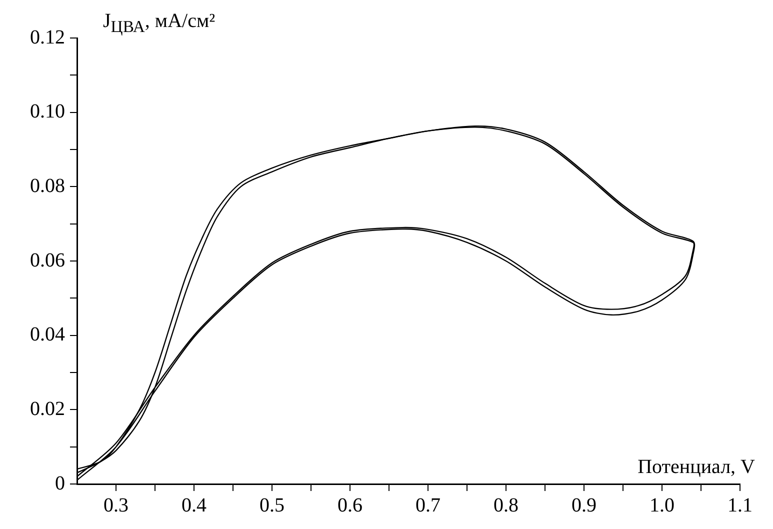  I want to click on x-tick-label: 0.8, so click(506, 505).